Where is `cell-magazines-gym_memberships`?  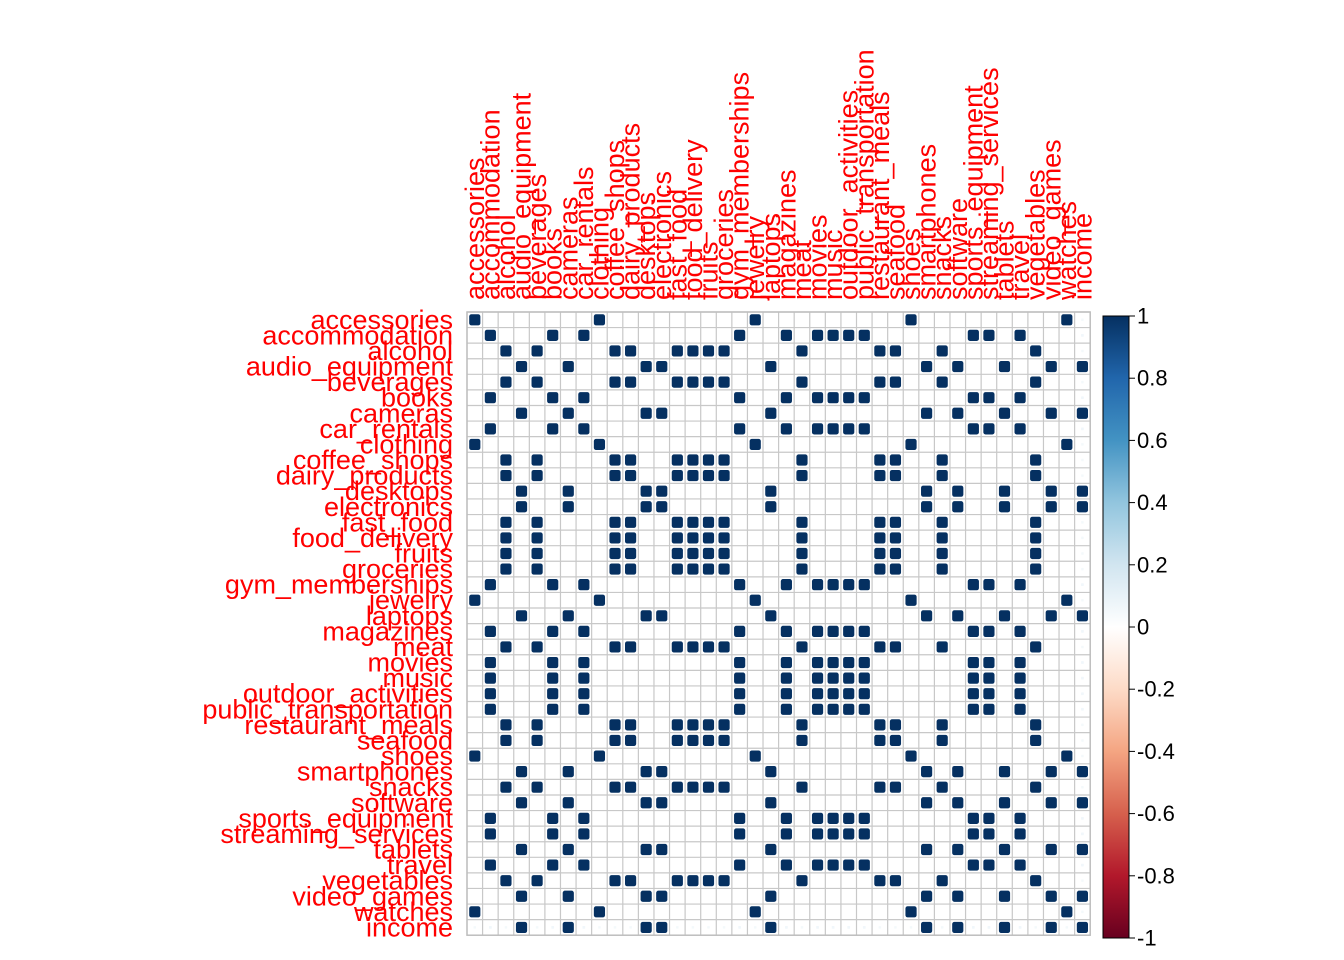
cell-magazines-gym_memberships is located at coordinates (740, 631).